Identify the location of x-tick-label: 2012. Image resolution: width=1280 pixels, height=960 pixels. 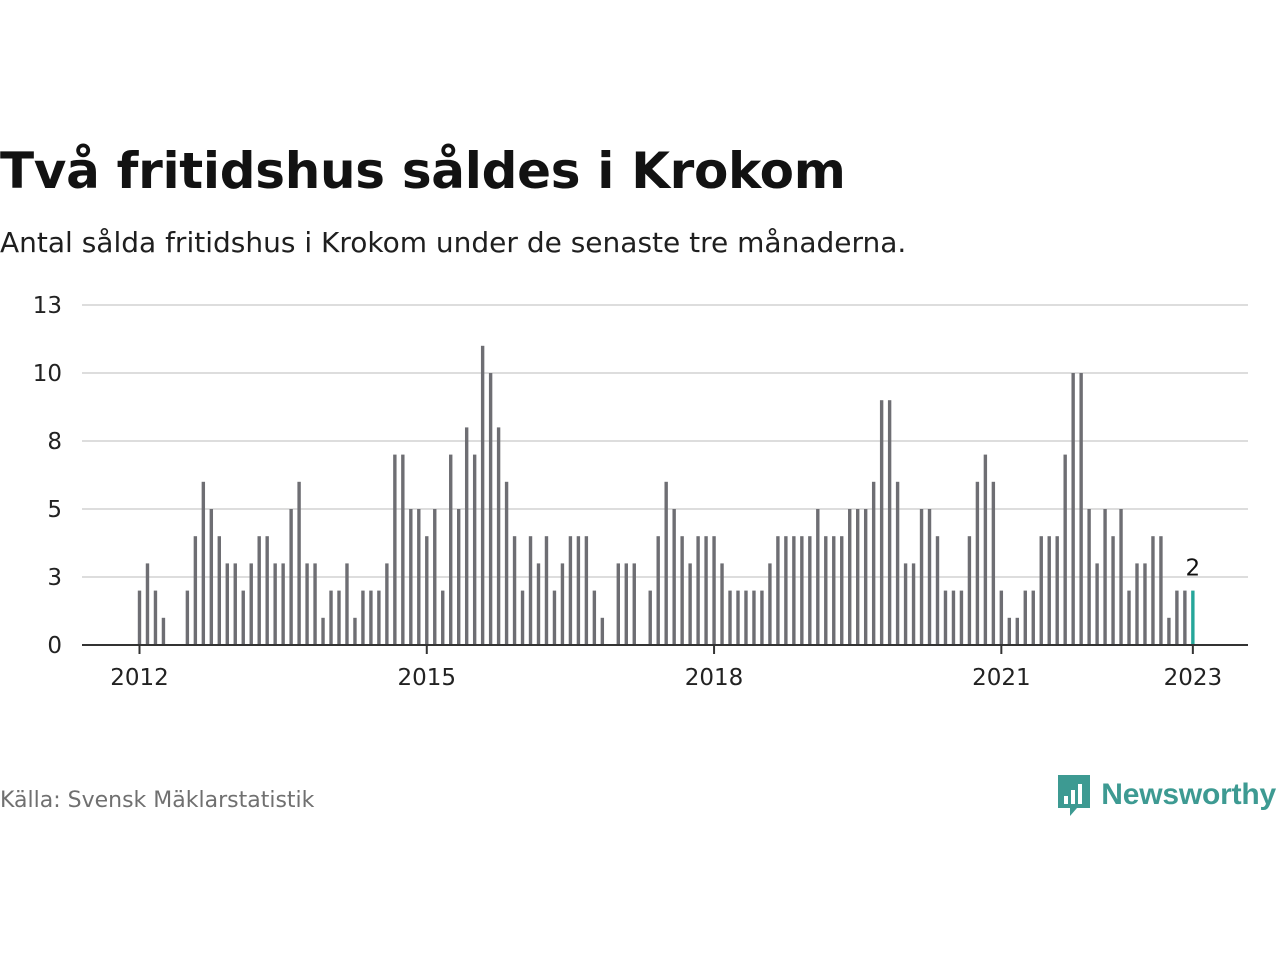
(139, 678).